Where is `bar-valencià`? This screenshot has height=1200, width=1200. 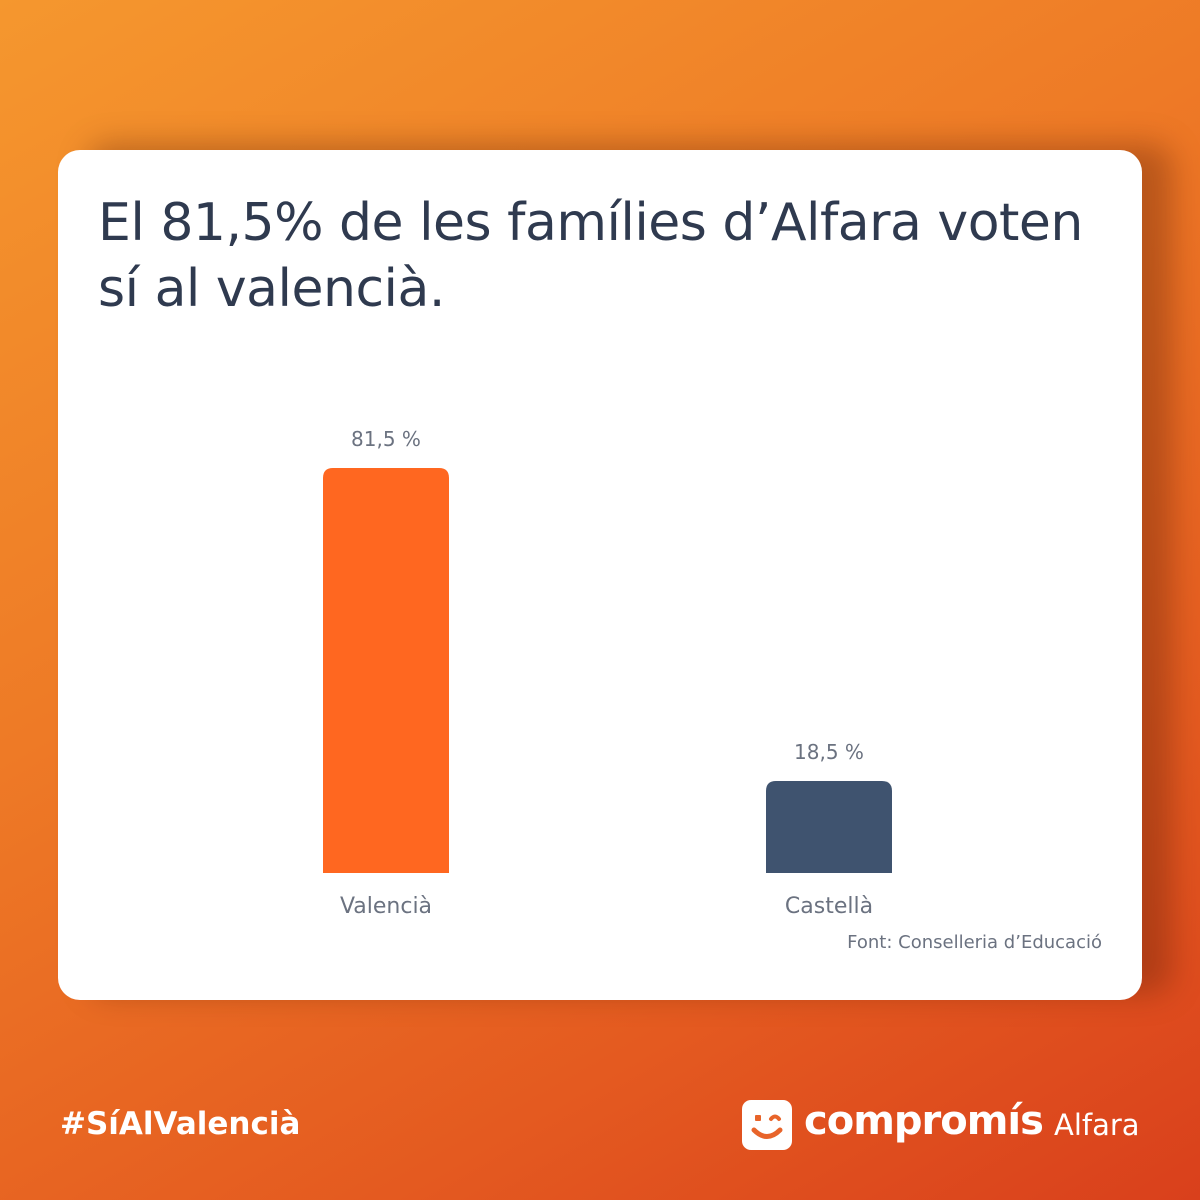 bar-valencià is located at coordinates (386, 670).